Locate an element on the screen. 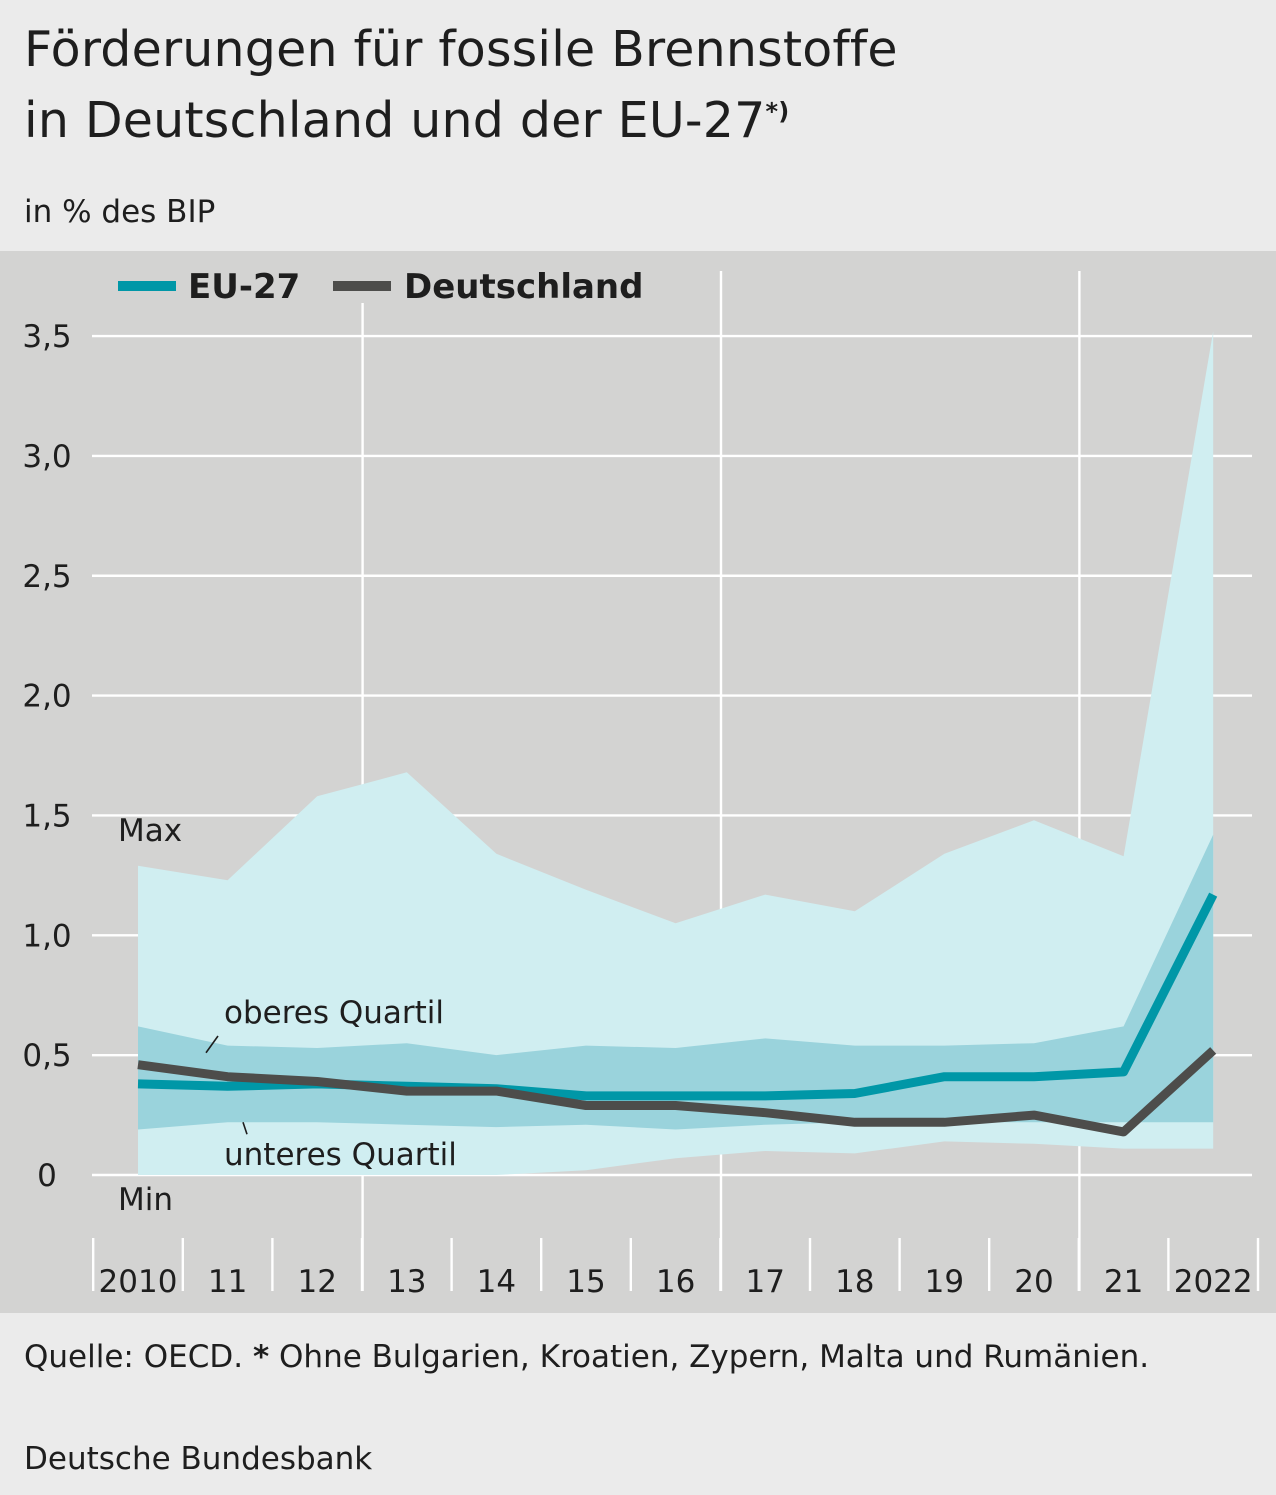  footnote-star: * is located at coordinates (261, 1357).